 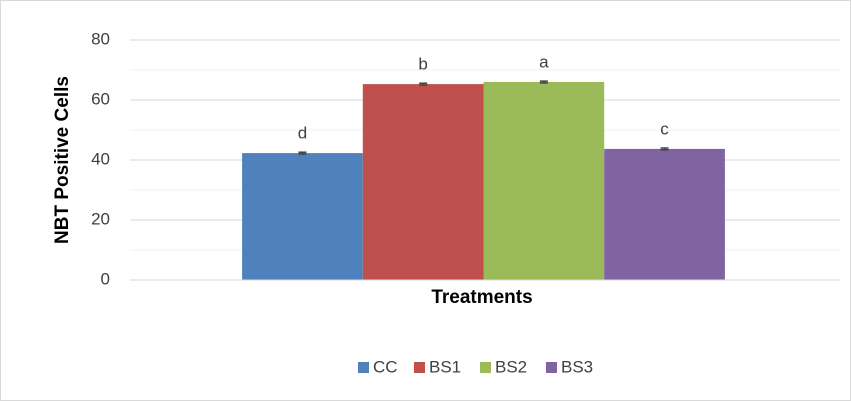 I want to click on bar-annotation: b, so click(x=422, y=64).